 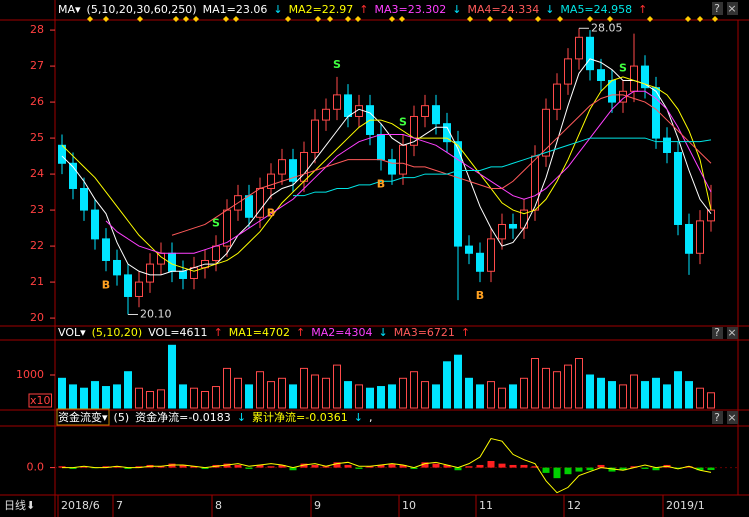 What do you see at coordinates (19, 505) in the screenshot?
I see `period-selector: 日线⬇` at bounding box center [19, 505].